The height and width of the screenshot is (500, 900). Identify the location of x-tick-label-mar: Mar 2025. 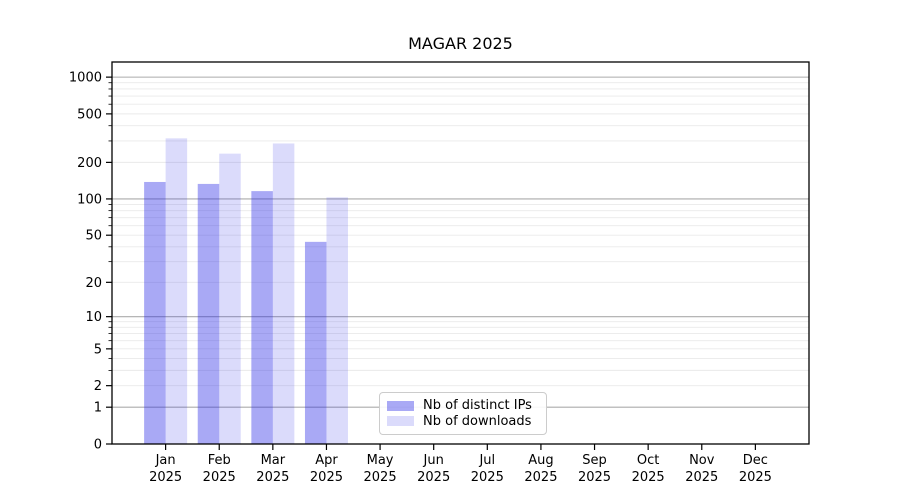
(272, 469).